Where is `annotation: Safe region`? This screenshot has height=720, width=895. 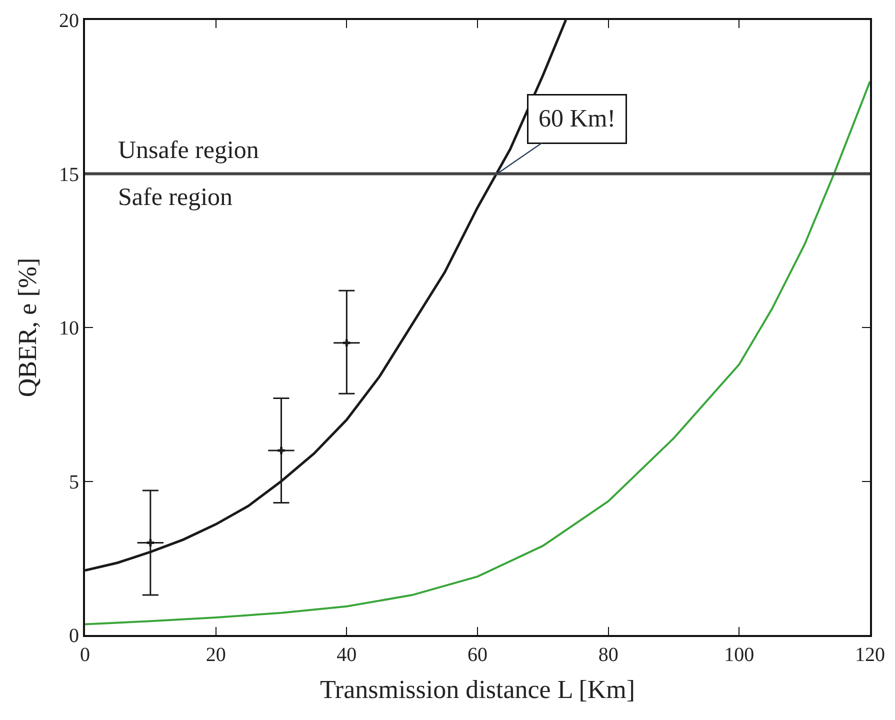
annotation: Safe region is located at coordinates (176, 197).